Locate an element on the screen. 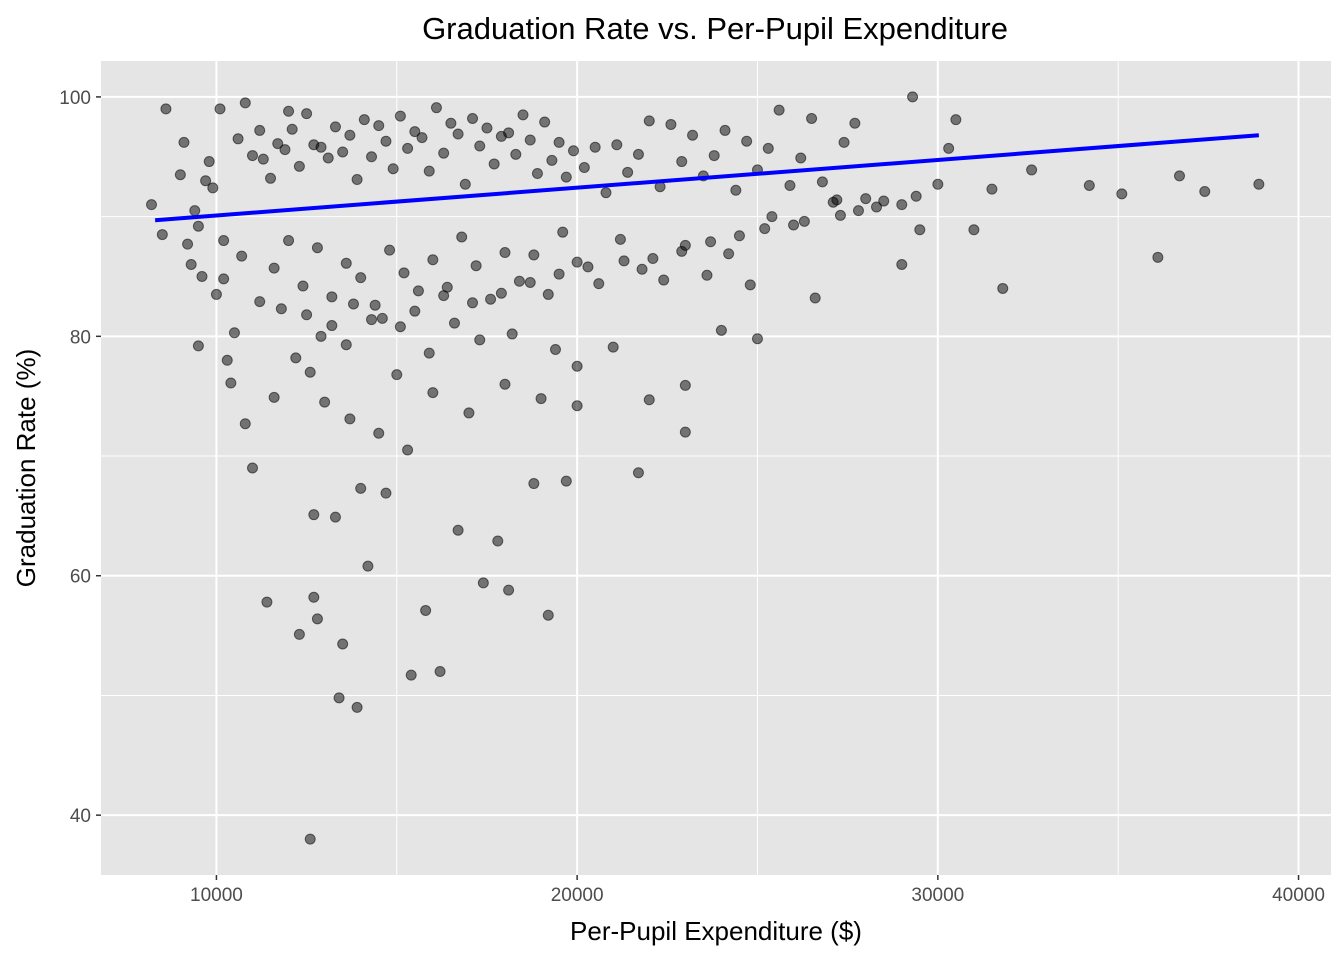 Image resolution: width=1344 pixels, height=960 pixels. y-axis-title: Graduation Rate (%) is located at coordinates (26, 468).